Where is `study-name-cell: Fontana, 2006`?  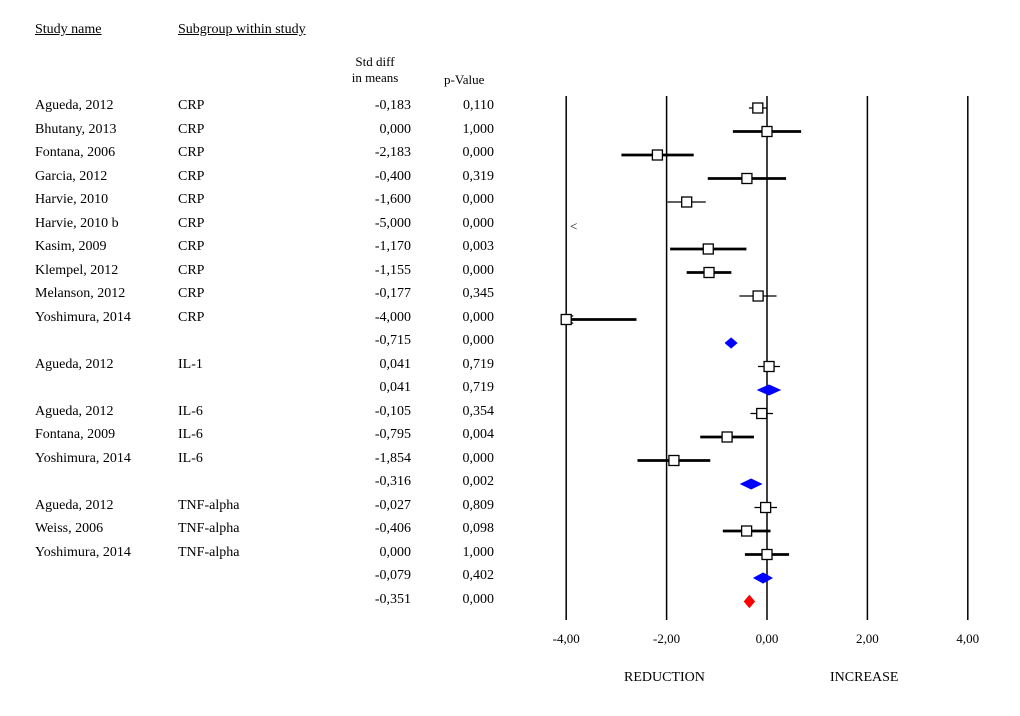
study-name-cell: Fontana, 2006 is located at coordinates (75, 152).